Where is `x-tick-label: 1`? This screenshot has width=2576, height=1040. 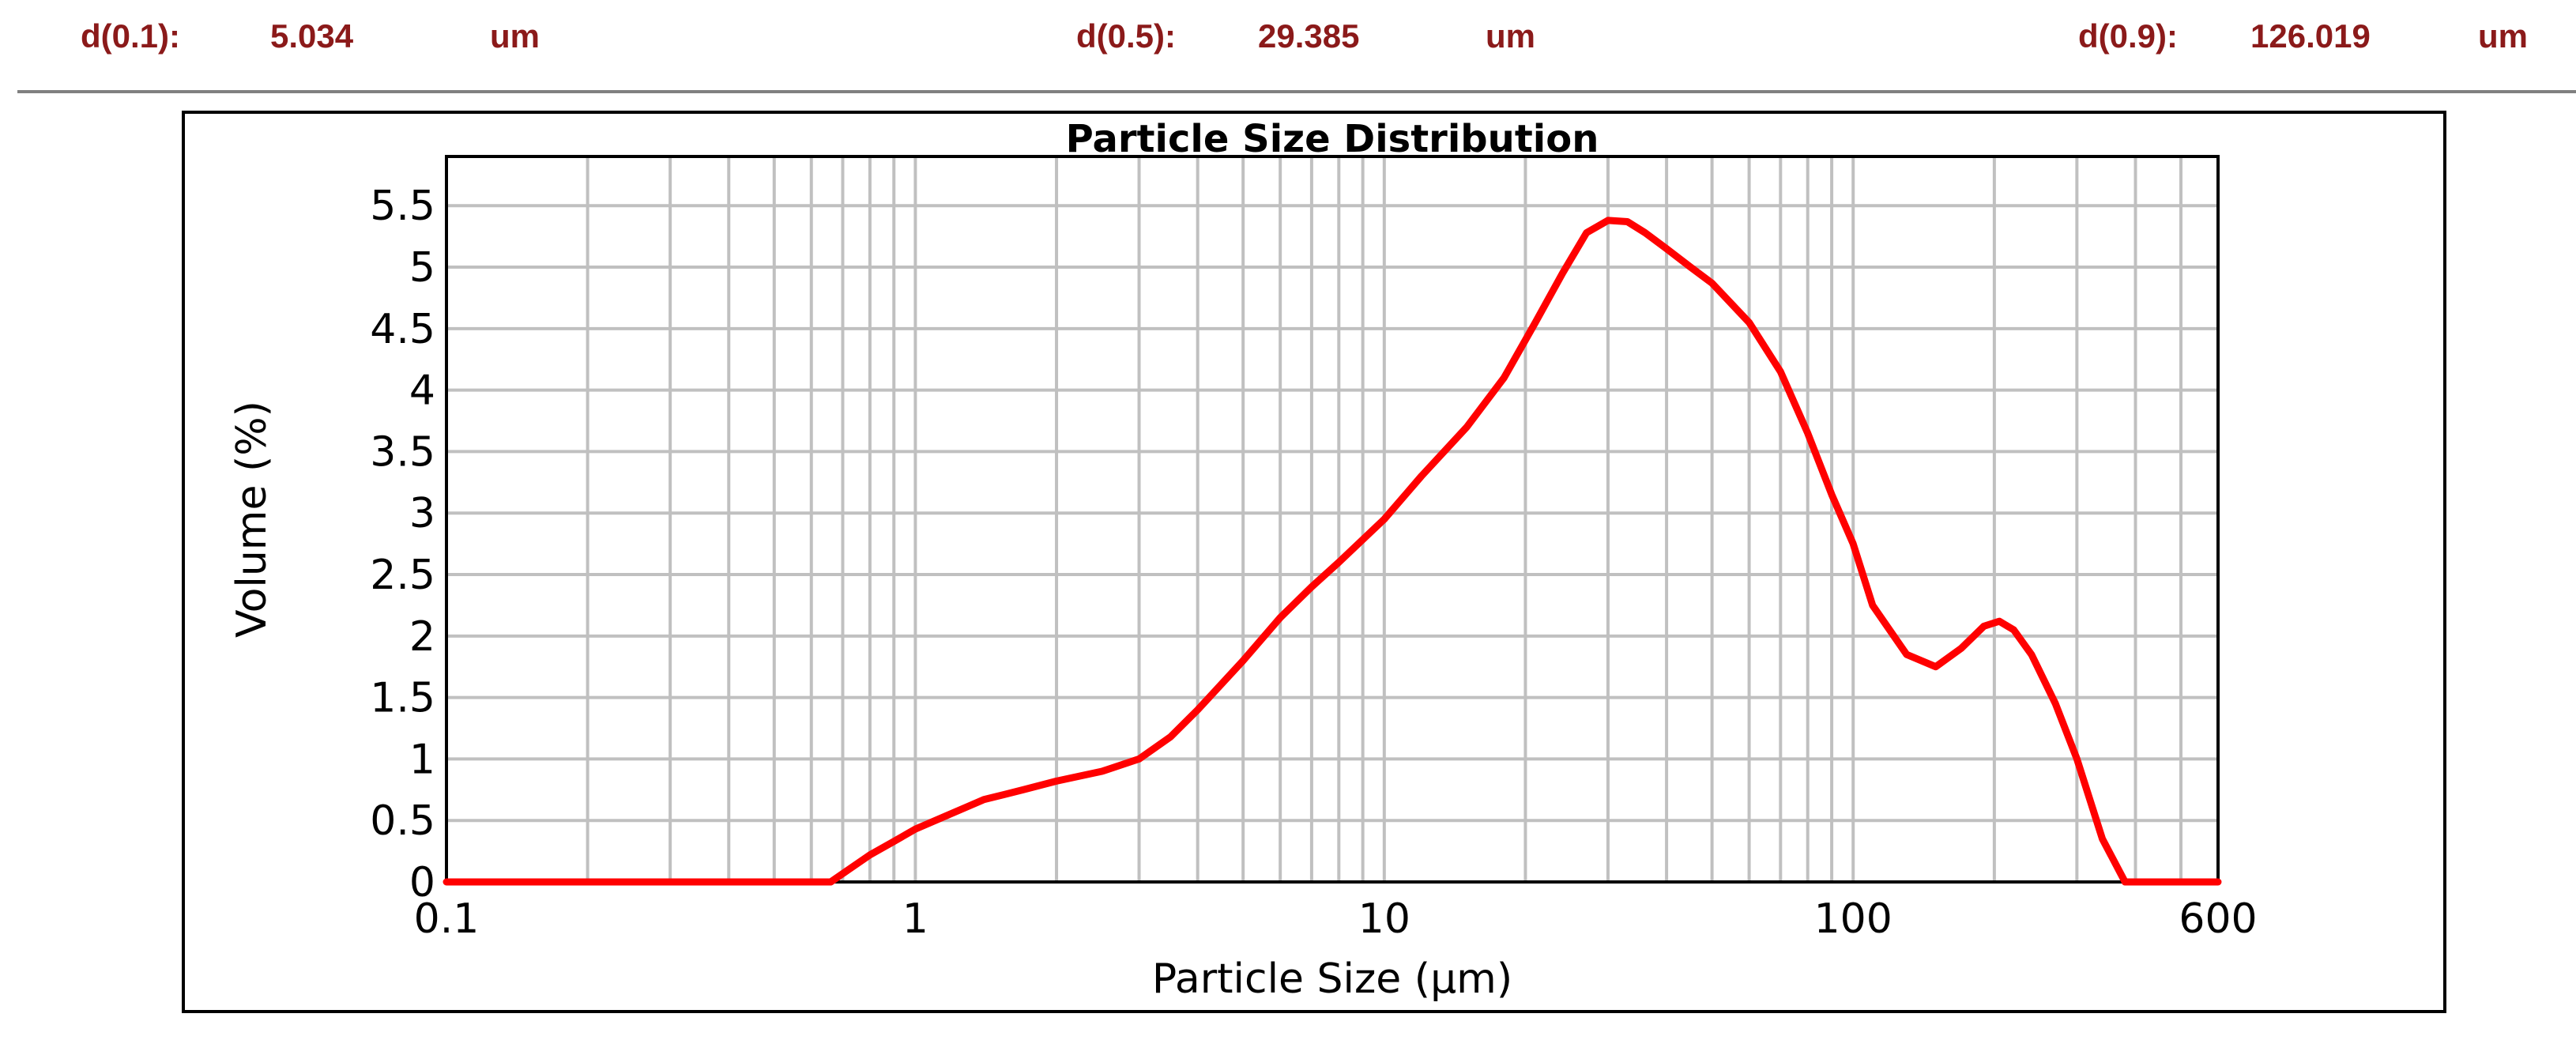
x-tick-label: 1 is located at coordinates (915, 919).